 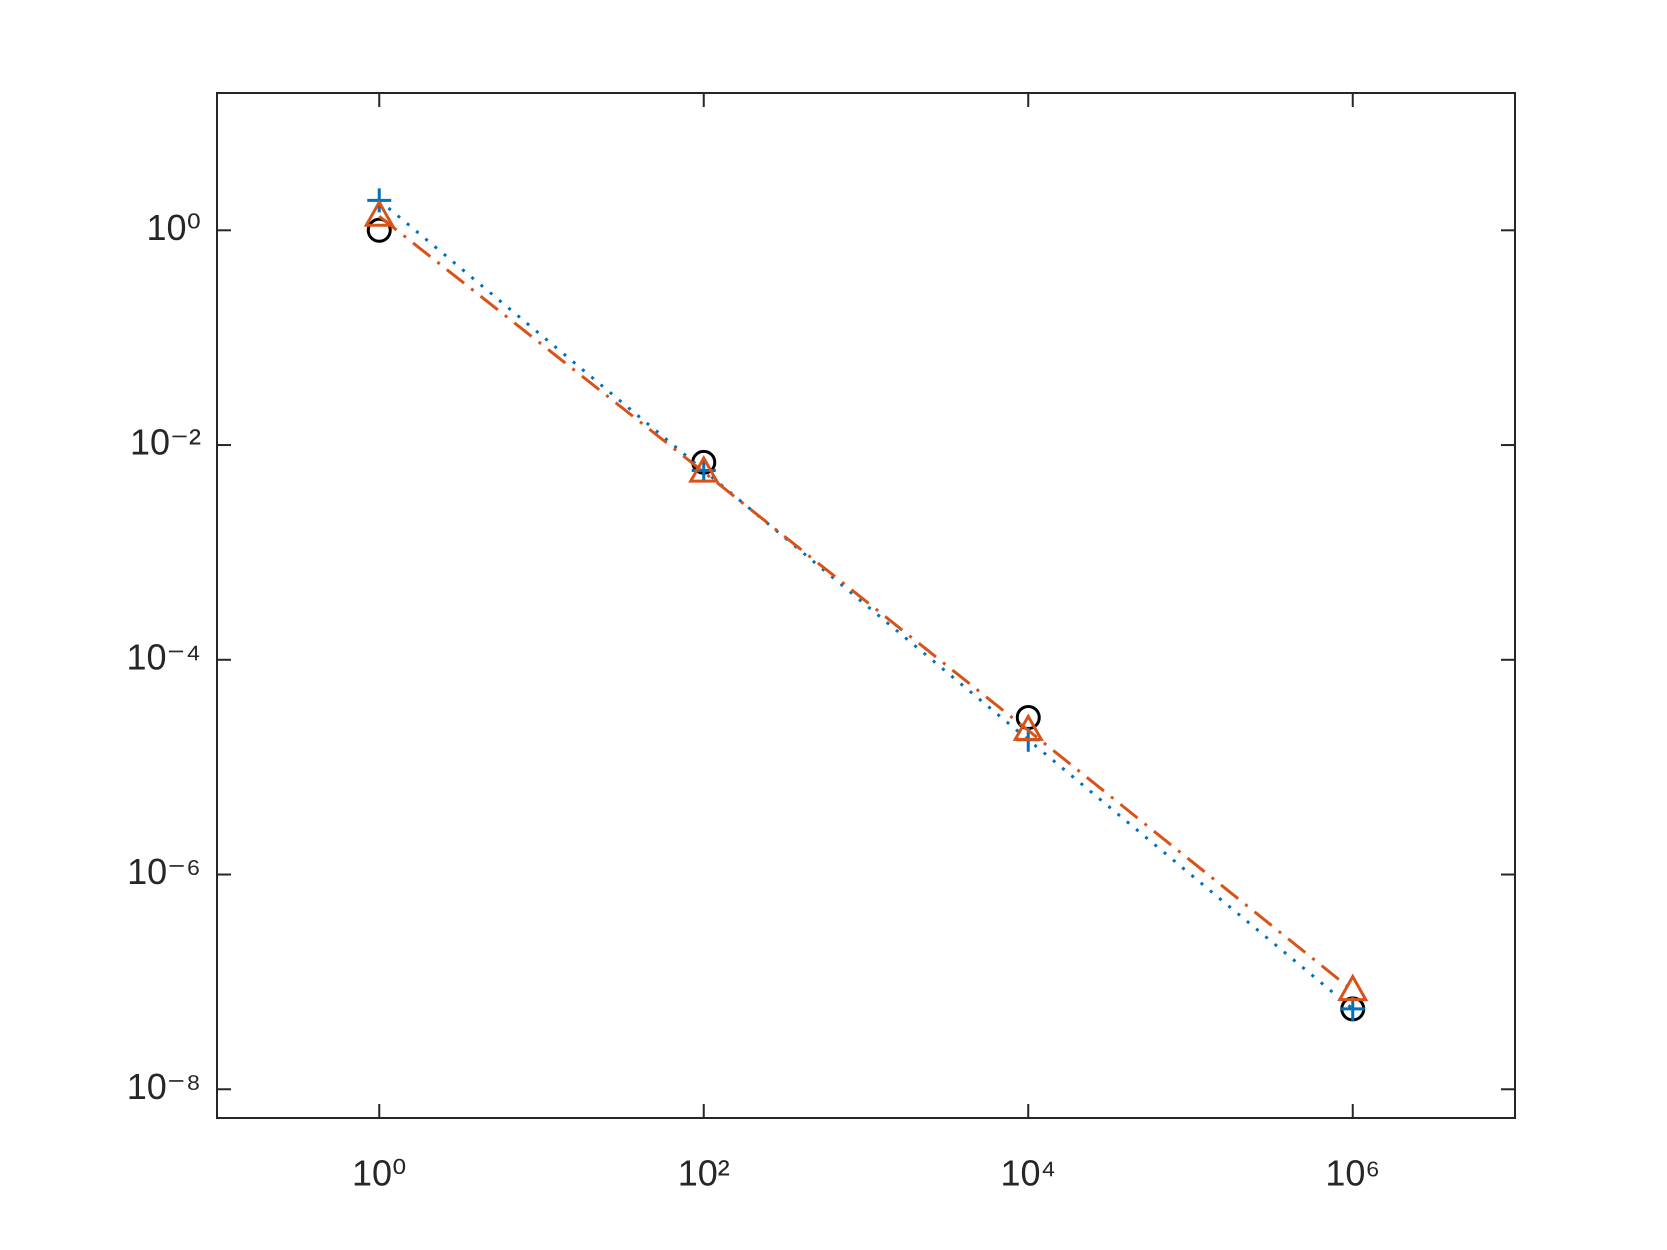 What do you see at coordinates (1352, 1173) in the screenshot?
I see `x-tick-label: 10⁶` at bounding box center [1352, 1173].